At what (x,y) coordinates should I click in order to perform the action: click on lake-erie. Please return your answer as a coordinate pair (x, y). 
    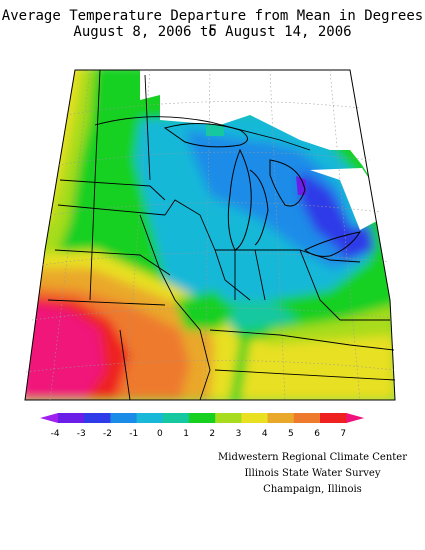
    Looking at the image, I should click on (333, 244).